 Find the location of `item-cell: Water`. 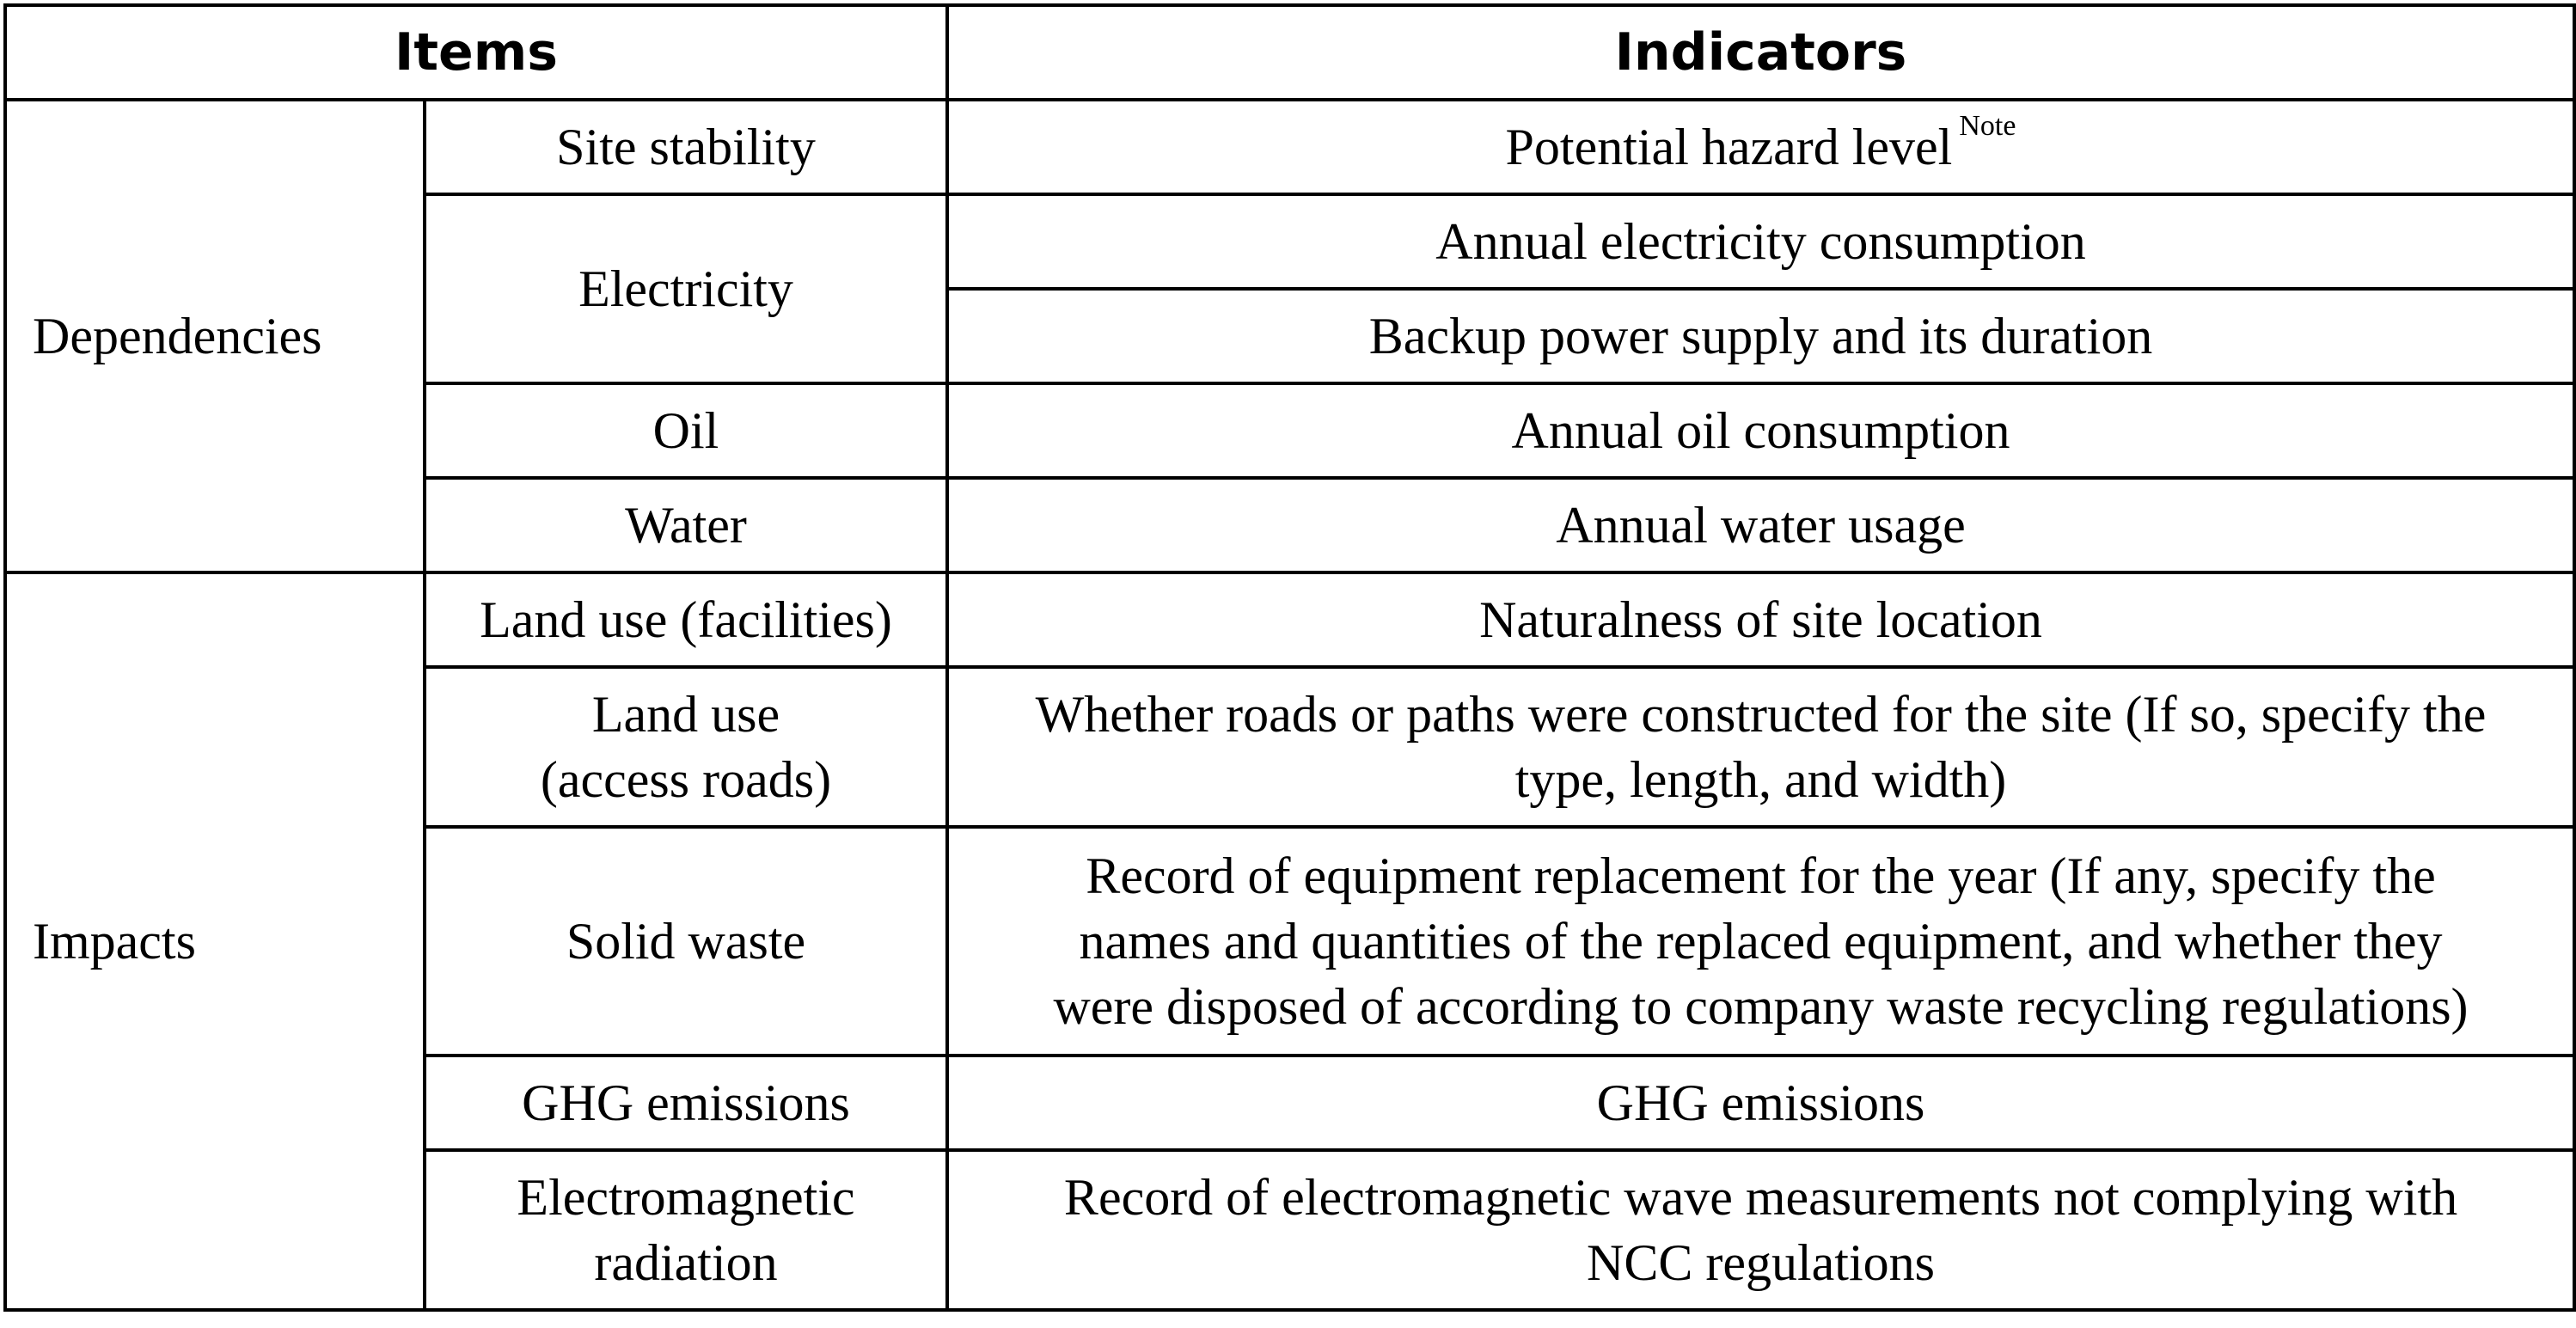

item-cell: Water is located at coordinates (686, 525).